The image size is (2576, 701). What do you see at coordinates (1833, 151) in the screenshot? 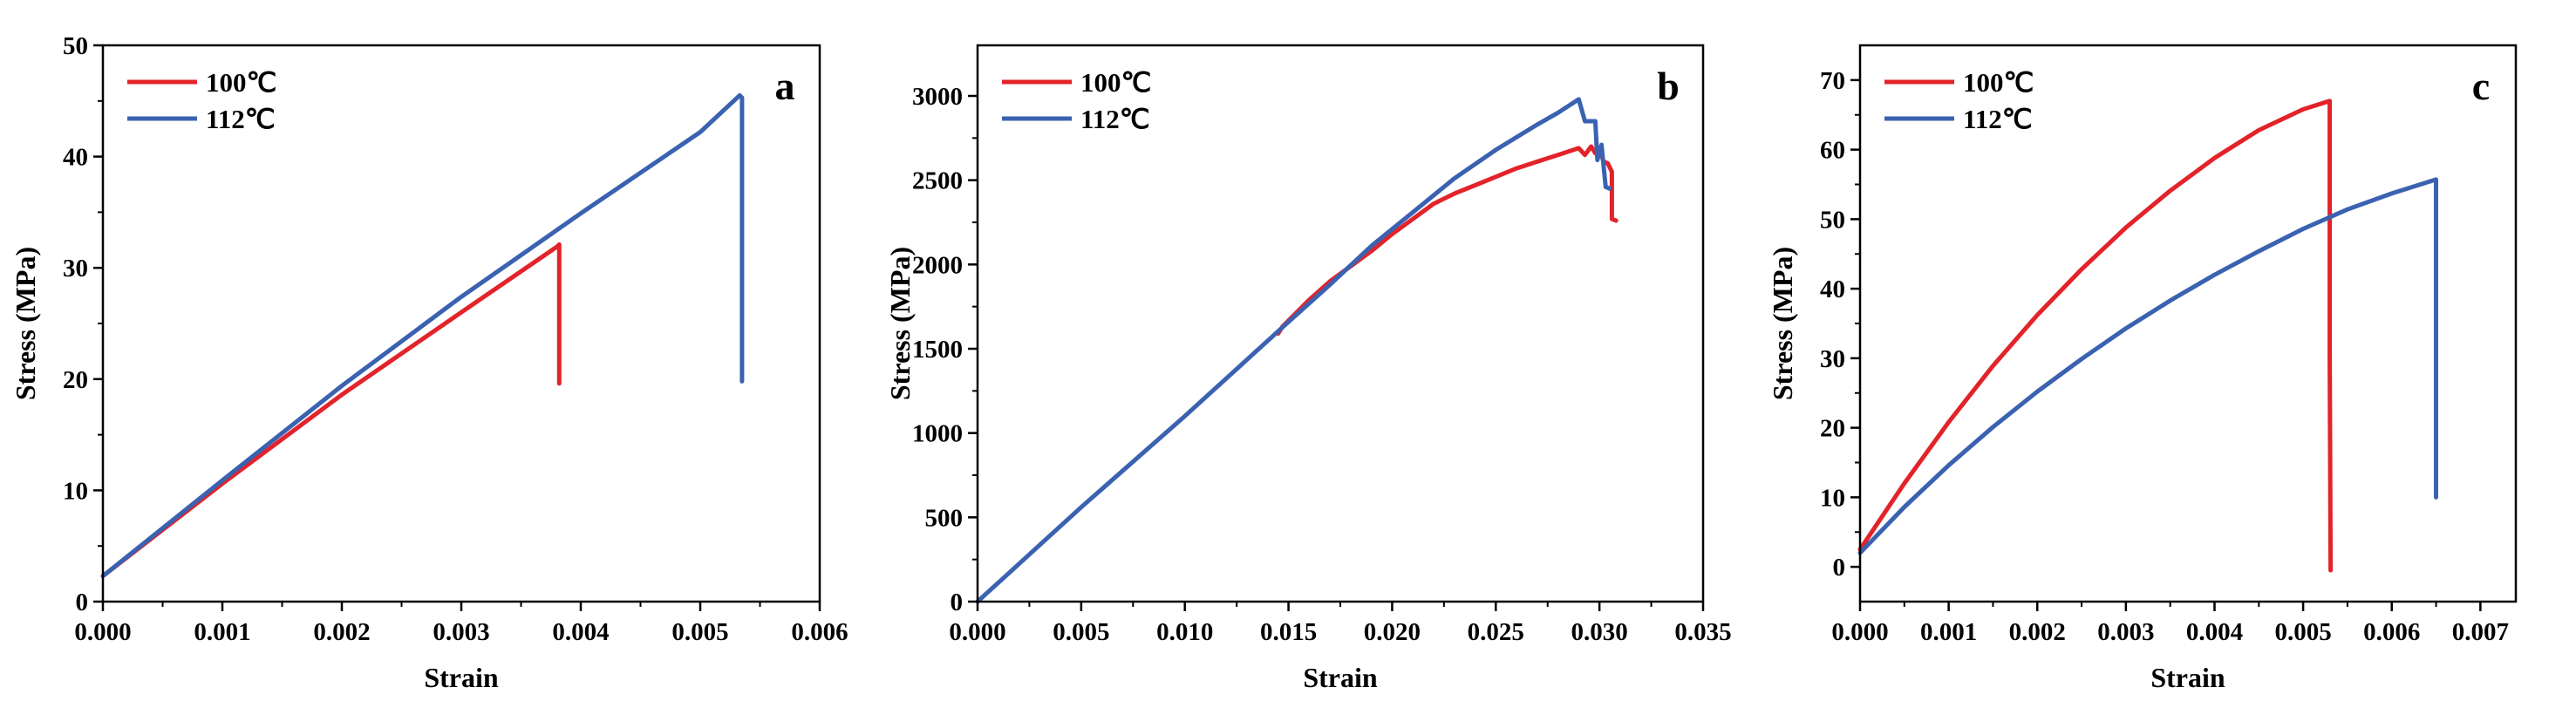
I see `y-tick-label: 60` at bounding box center [1833, 151].